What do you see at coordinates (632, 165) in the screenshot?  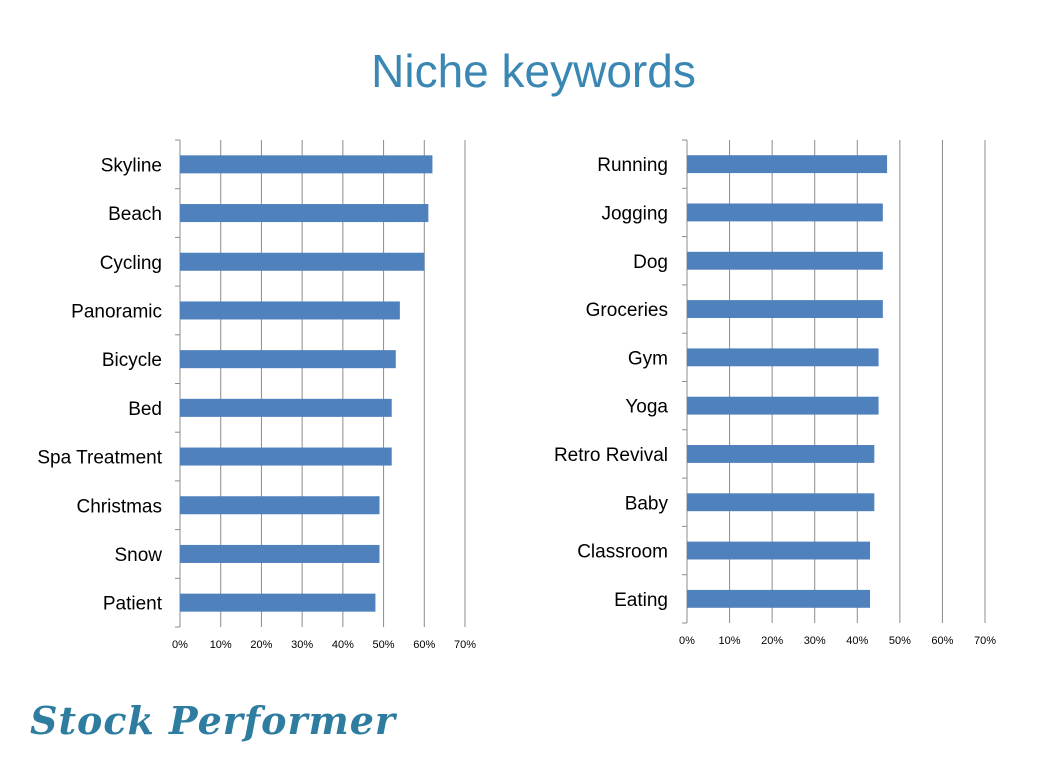 I see `category-label: Running` at bounding box center [632, 165].